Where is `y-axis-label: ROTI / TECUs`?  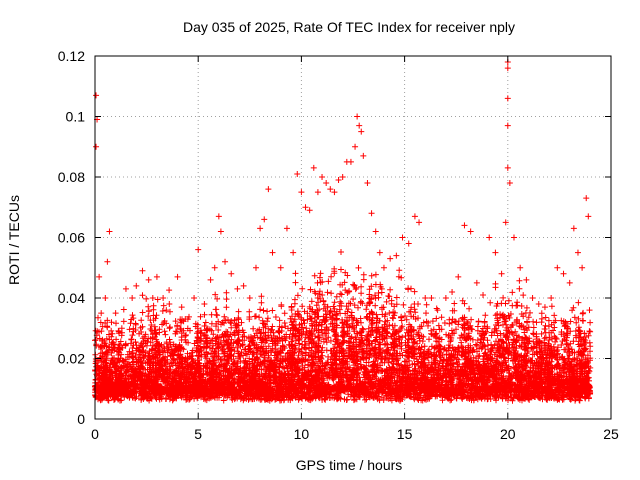 y-axis-label: ROTI / TECUs is located at coordinates (14, 240).